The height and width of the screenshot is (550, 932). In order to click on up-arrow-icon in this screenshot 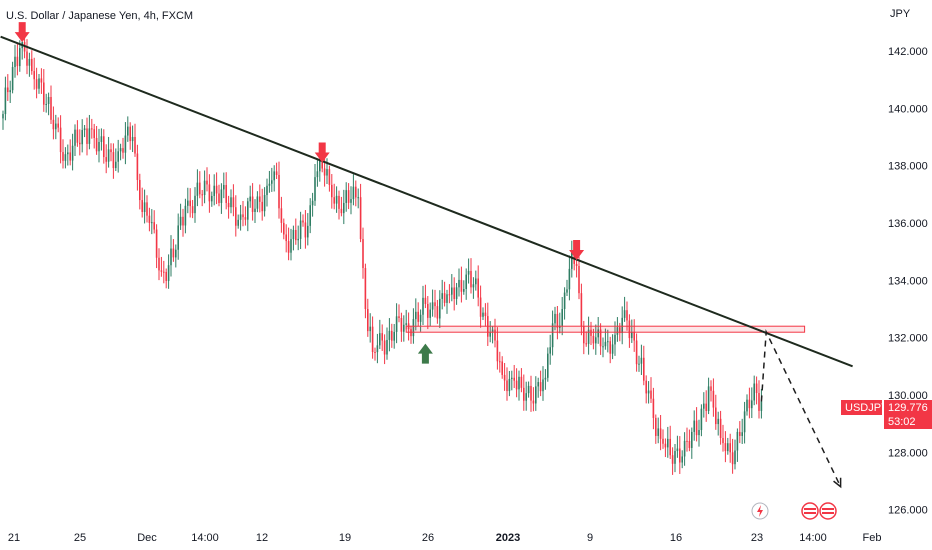, I will do `click(425, 353)`.